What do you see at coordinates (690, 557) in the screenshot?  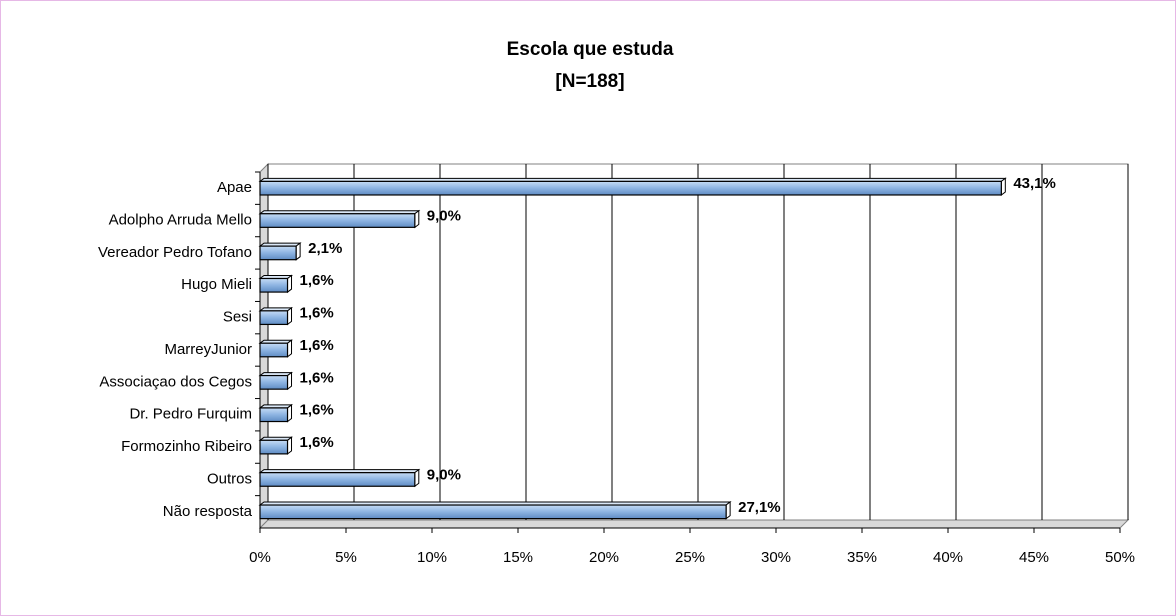 I see `x-tick-label: 25%` at bounding box center [690, 557].